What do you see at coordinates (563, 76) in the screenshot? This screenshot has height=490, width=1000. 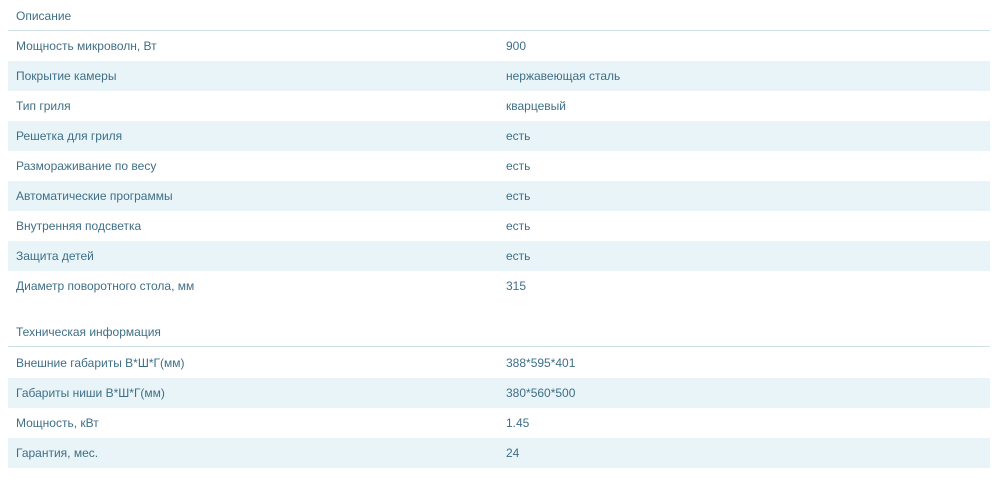 I see `spec-value: нержавеющая сталь` at bounding box center [563, 76].